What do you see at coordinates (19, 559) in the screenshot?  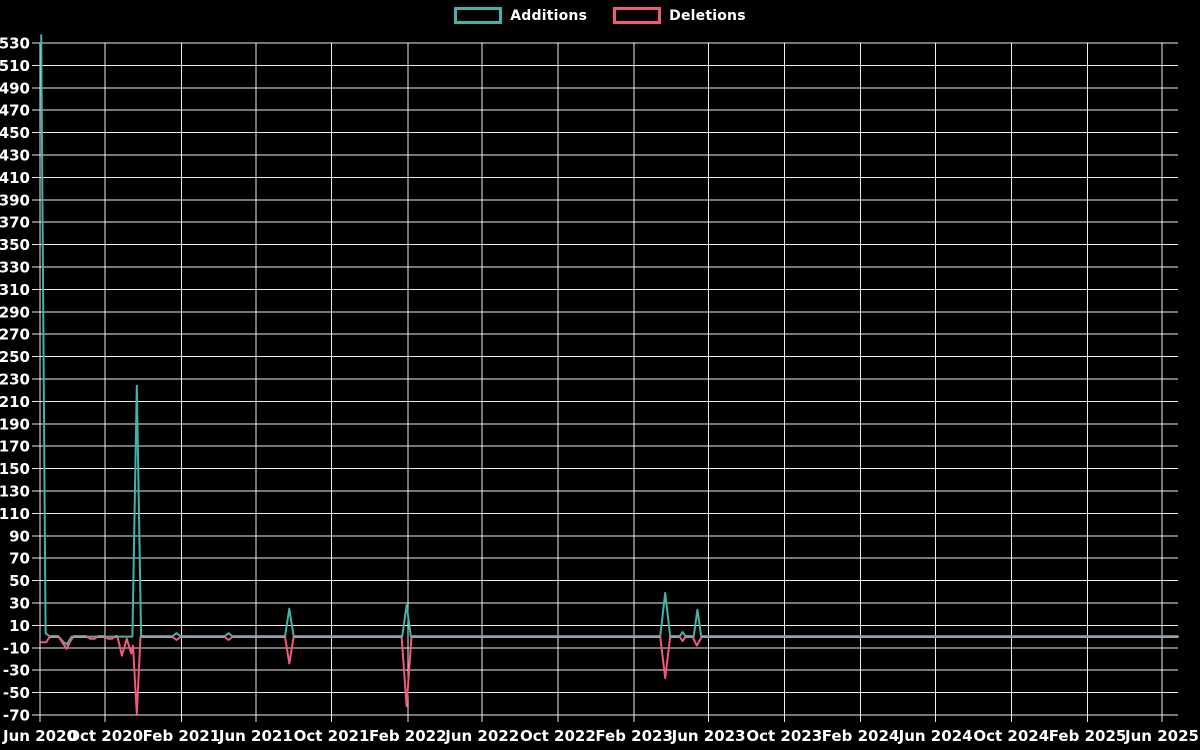 I see `y-tick-label: 70` at bounding box center [19, 559].